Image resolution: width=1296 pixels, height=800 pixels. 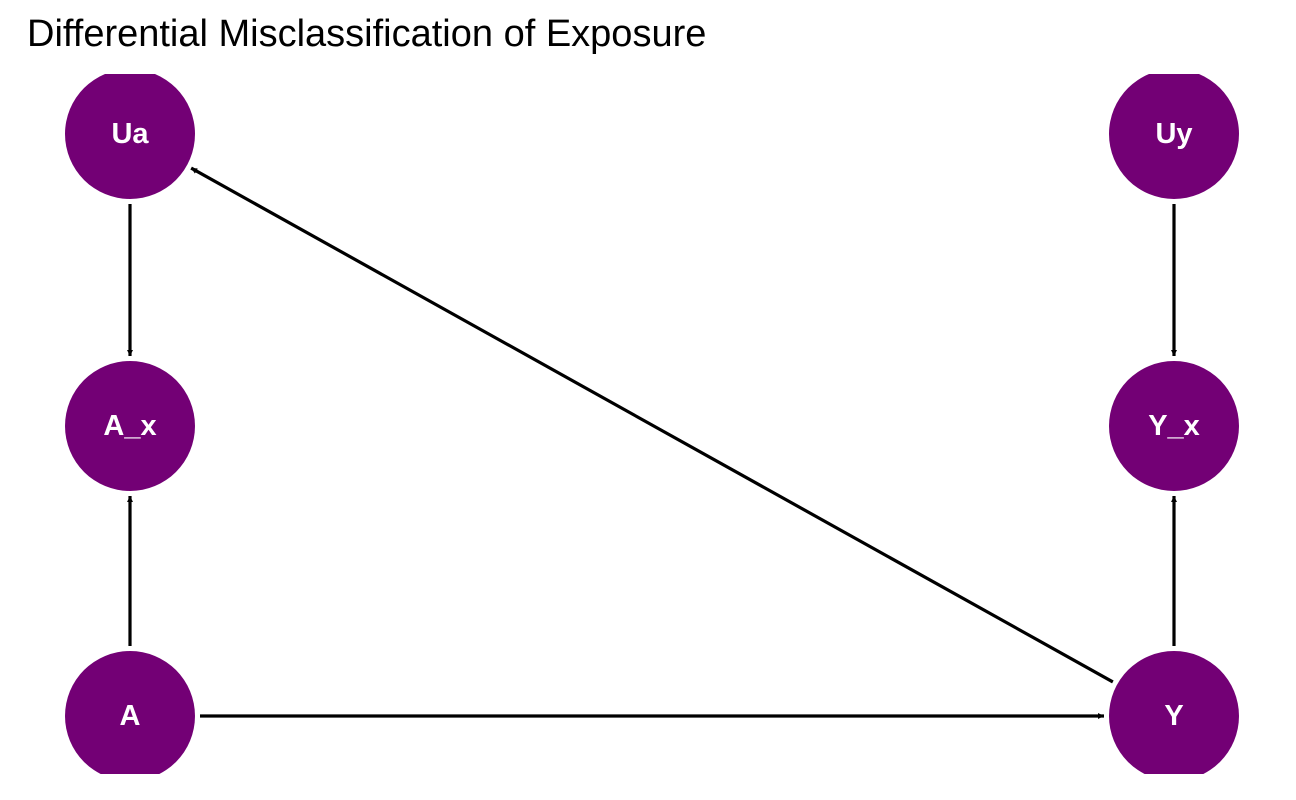 I want to click on node-circle-ua, so click(x=130, y=136).